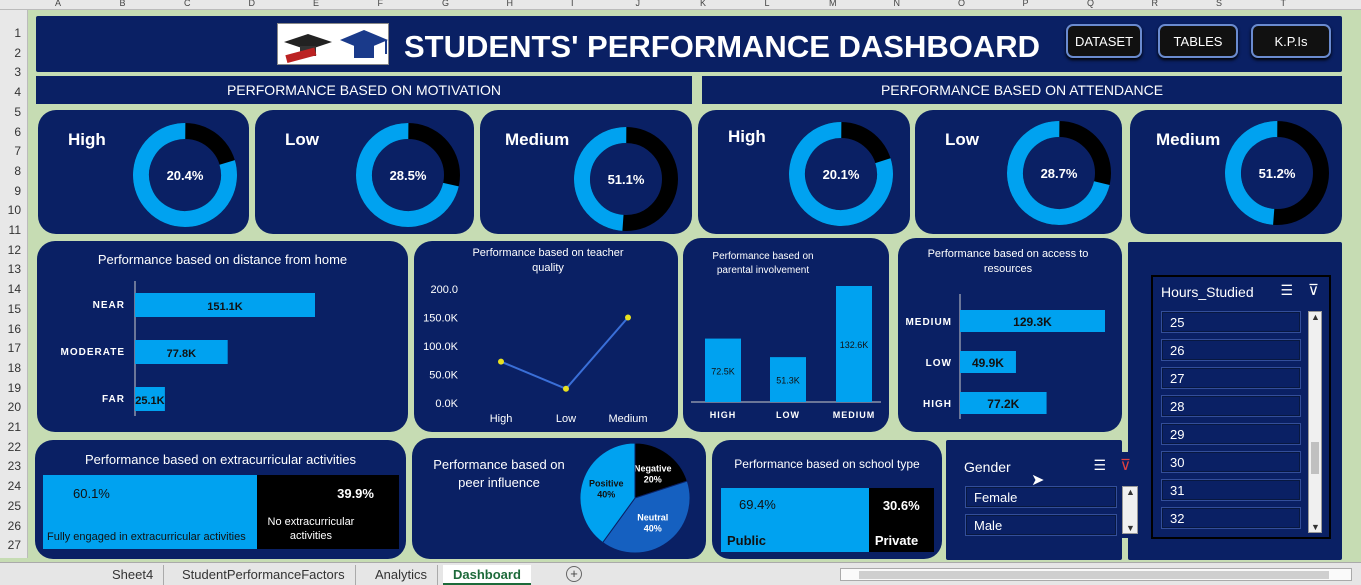  Describe the element at coordinates (1231, 462) in the screenshot. I see `slicer-item-hours: 30` at that location.